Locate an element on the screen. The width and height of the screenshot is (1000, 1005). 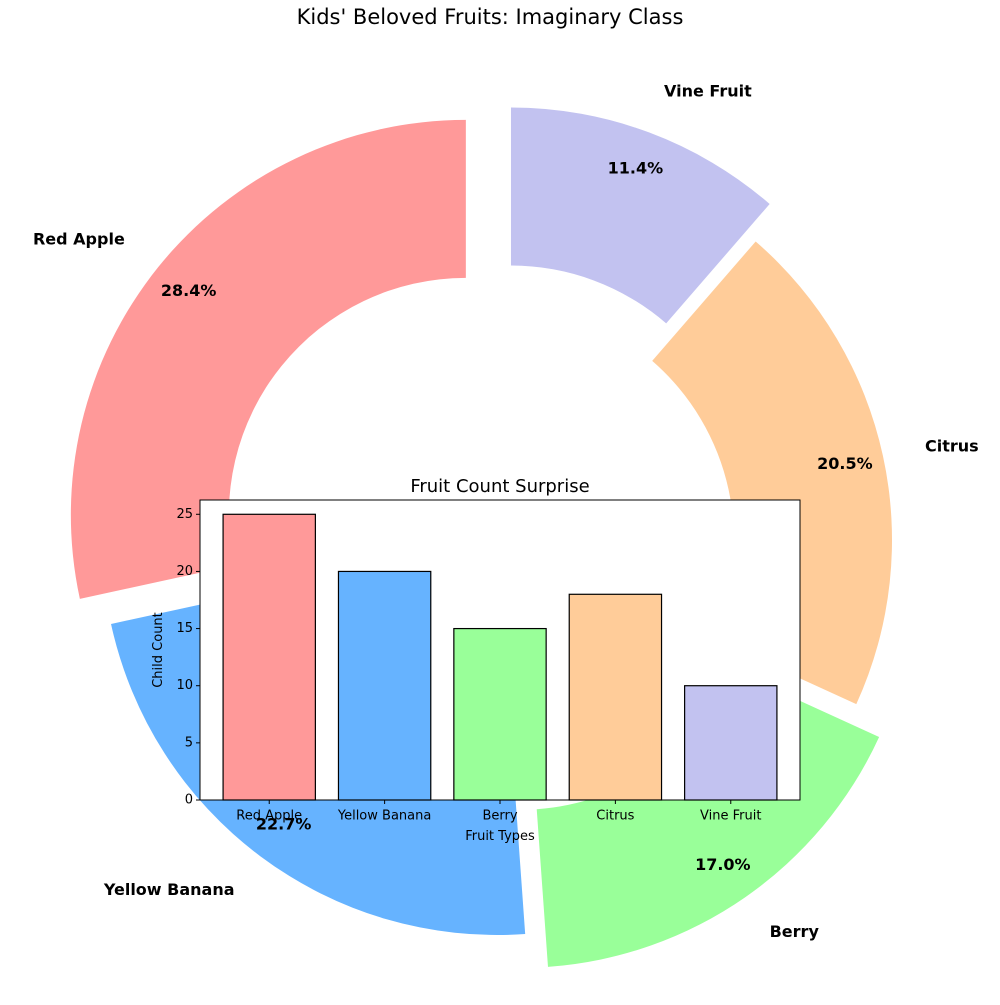
slice-percent-vine-fruit: 11.4% is located at coordinates (636, 167).